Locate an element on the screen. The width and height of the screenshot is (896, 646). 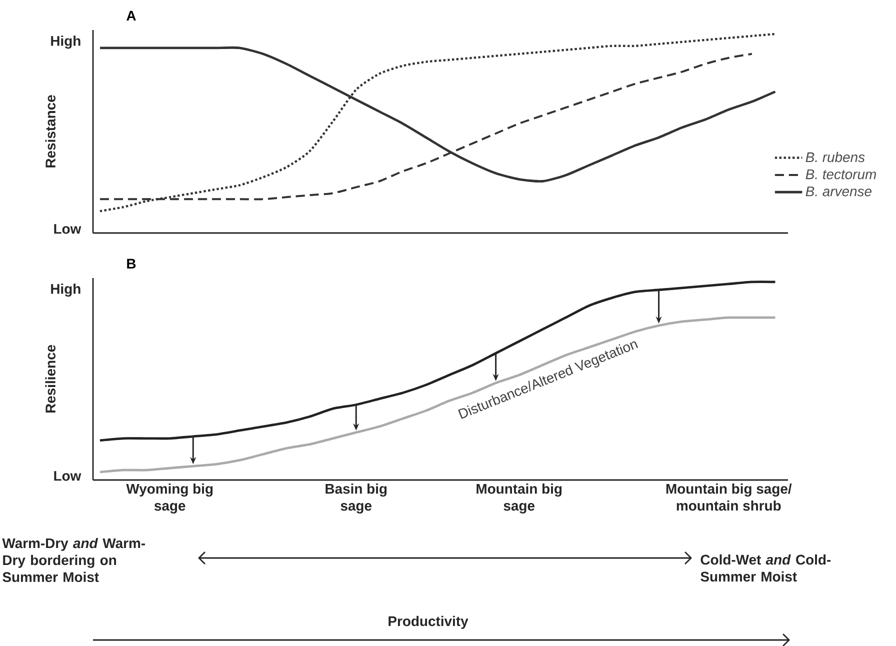
legend-label: B. tectorum is located at coordinates (841, 175).